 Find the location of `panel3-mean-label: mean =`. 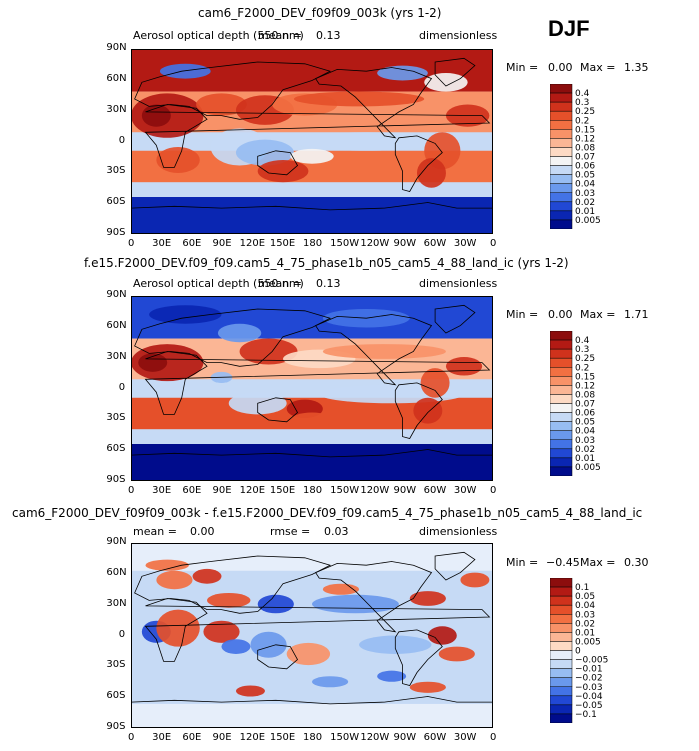

panel3-mean-label: mean = is located at coordinates (155, 531).